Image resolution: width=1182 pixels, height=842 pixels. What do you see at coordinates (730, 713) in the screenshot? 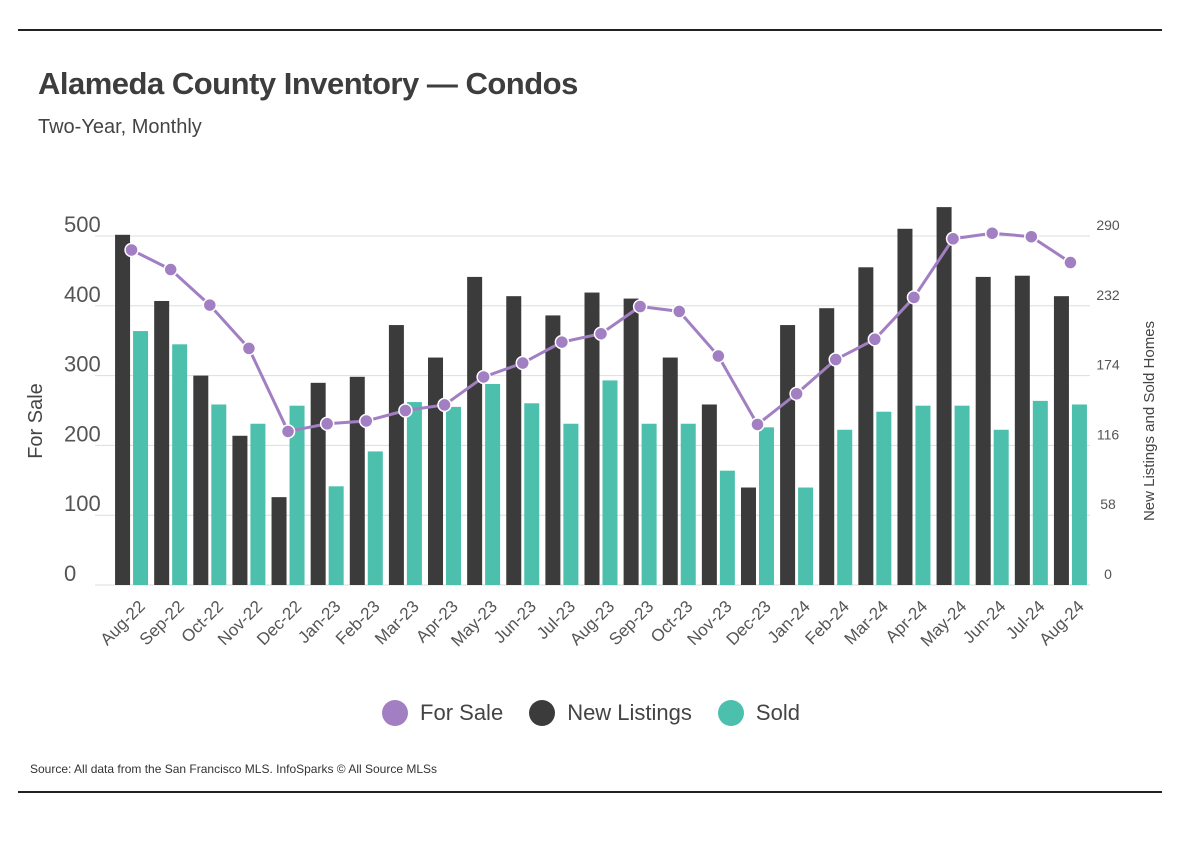
I see `legend-swatch-sold` at bounding box center [730, 713].